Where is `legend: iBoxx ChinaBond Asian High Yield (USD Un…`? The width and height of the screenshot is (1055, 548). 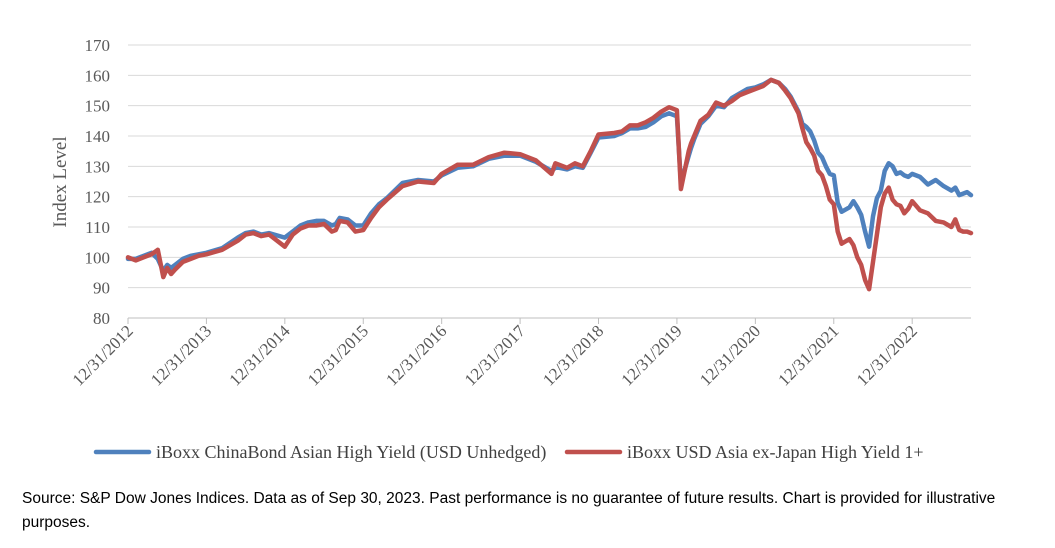 legend: iBoxx ChinaBond Asian High Yield (USD Un… is located at coordinates (508, 452).